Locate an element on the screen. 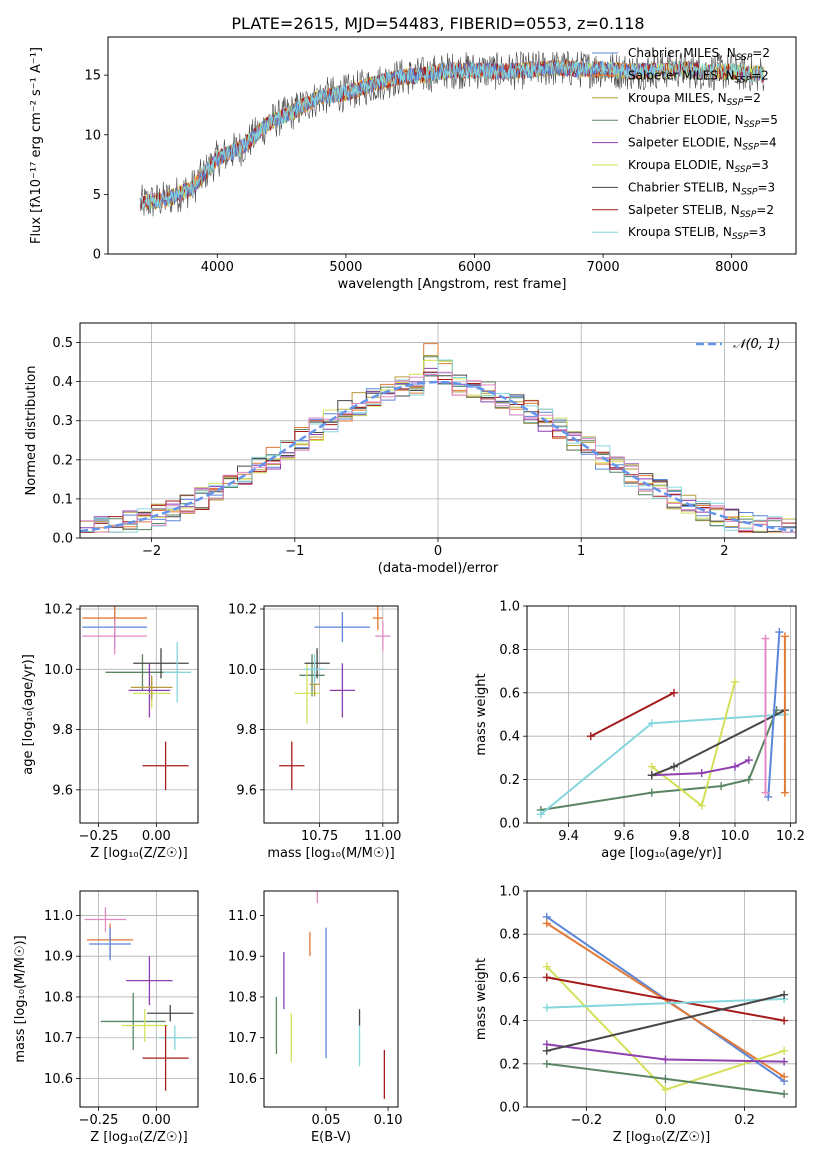  legend-entry: Chabrier ELODIE, NSSP=5 is located at coordinates (703, 121).